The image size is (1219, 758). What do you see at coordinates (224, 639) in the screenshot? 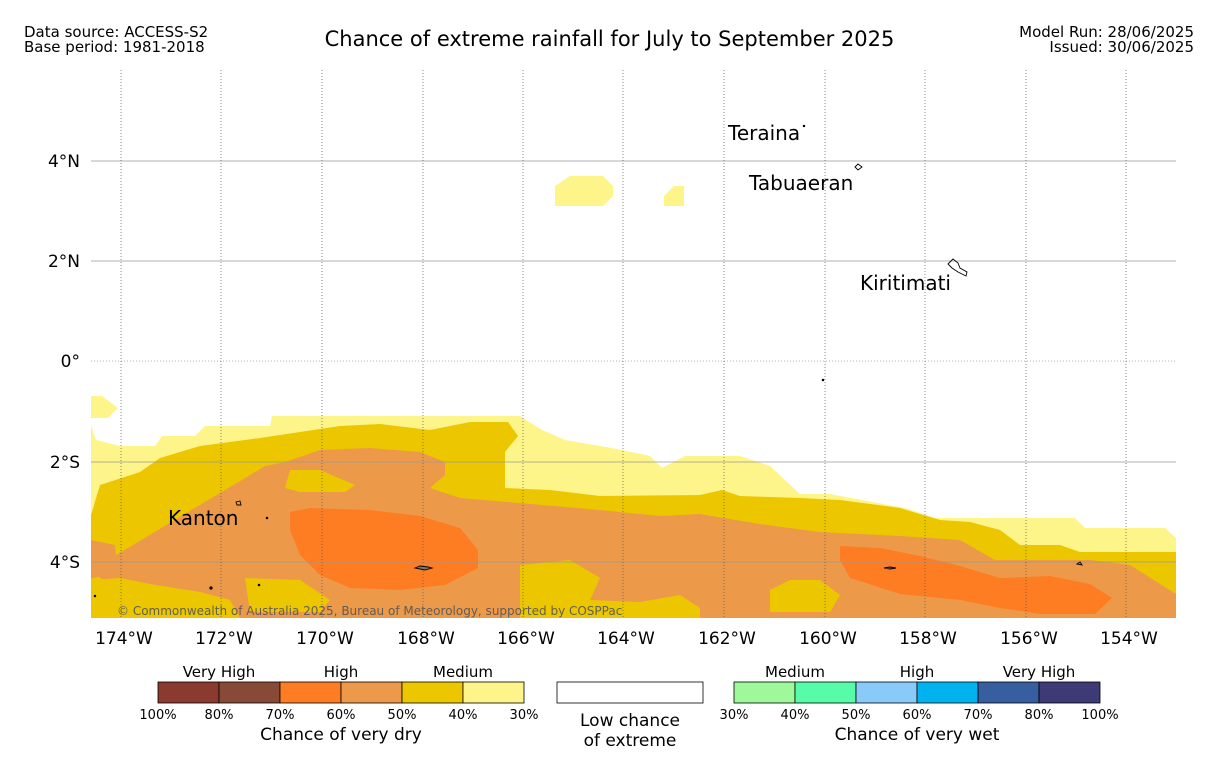
I see `lon-tick-label: 172°W` at bounding box center [224, 639].